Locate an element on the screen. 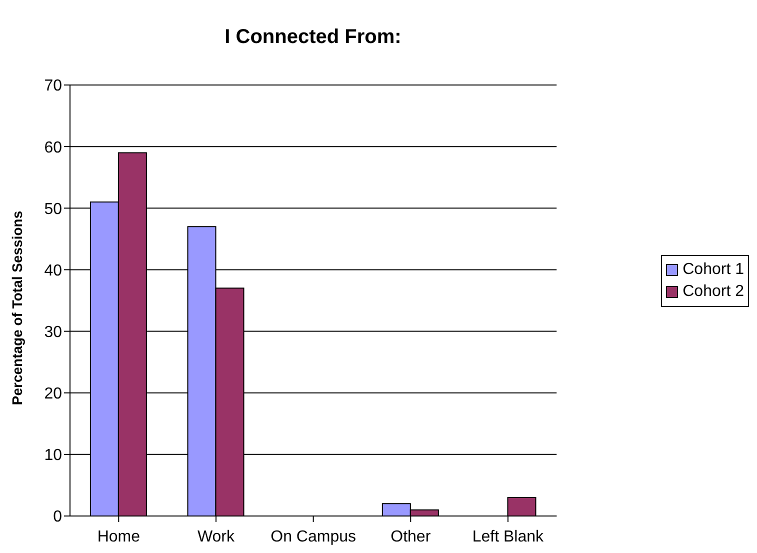 Image resolution: width=757 pixels, height=553 pixels. x-tick-label: Home is located at coordinates (118, 537).